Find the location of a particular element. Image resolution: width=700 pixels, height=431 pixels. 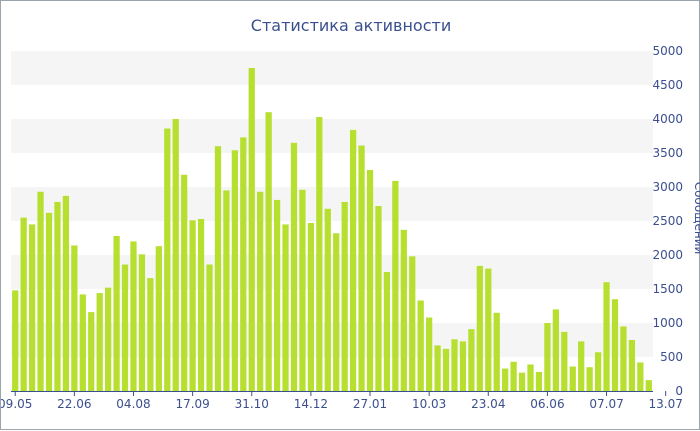

x-tick-label: 17.09 is located at coordinates (192, 404).